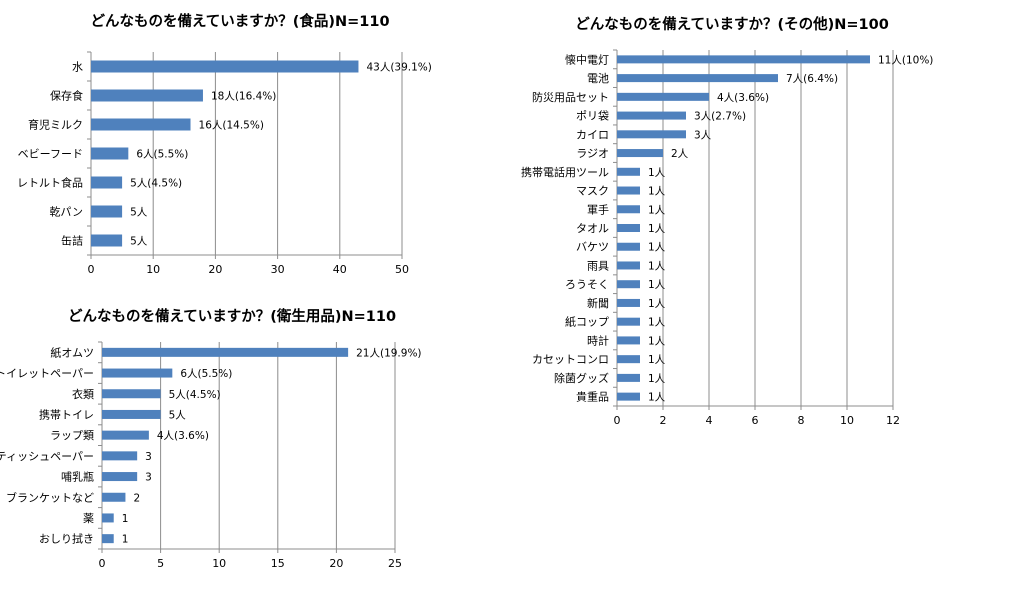 The height and width of the screenshot is (608, 1020). Describe the element at coordinates (66, 212) in the screenshot. I see `category-label: 乾パン` at that location.